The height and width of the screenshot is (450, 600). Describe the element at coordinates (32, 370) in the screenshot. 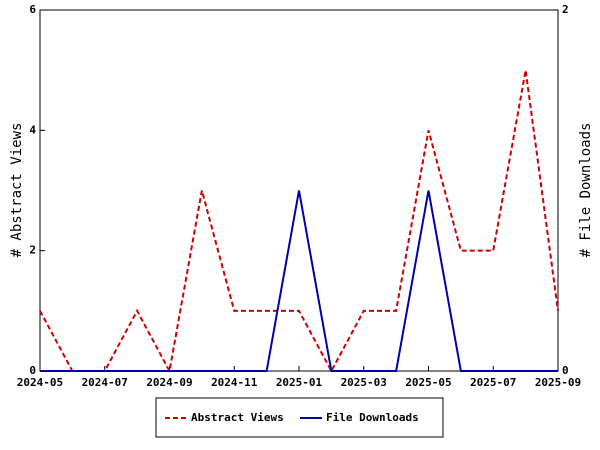

I see `y-tick-label: 0` at that location.